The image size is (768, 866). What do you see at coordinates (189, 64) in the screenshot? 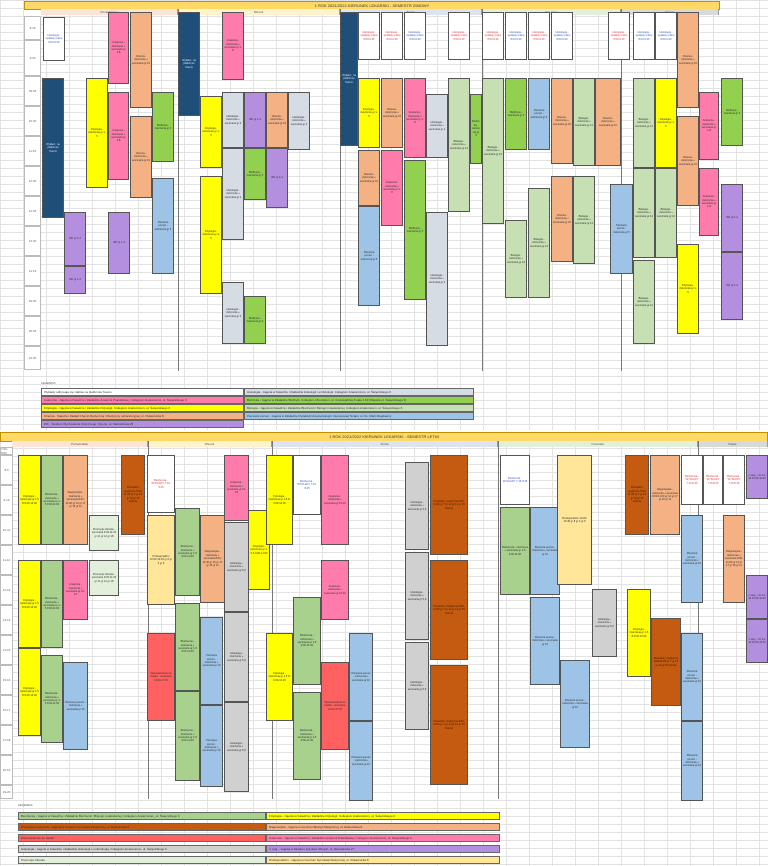
I see `class-block-lecture: Wykład - na platformie Teams` at bounding box center [189, 64].